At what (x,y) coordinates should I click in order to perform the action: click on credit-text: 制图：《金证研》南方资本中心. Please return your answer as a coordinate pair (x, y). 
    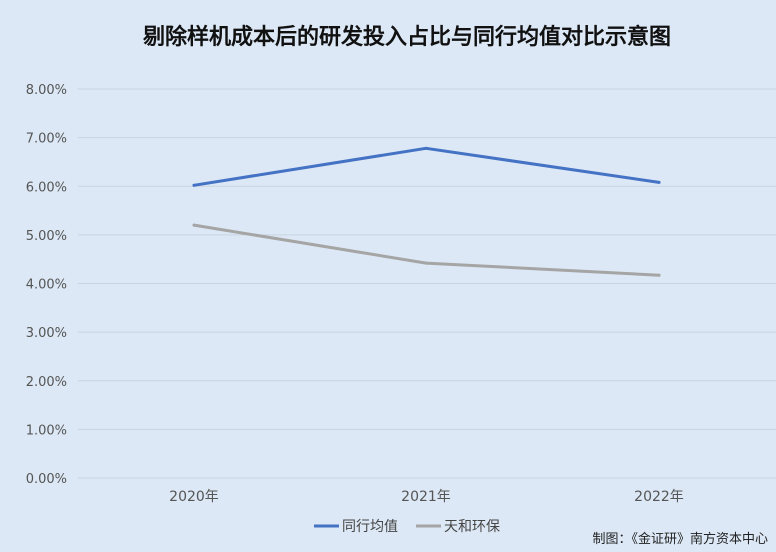
    Looking at the image, I should click on (680, 539).